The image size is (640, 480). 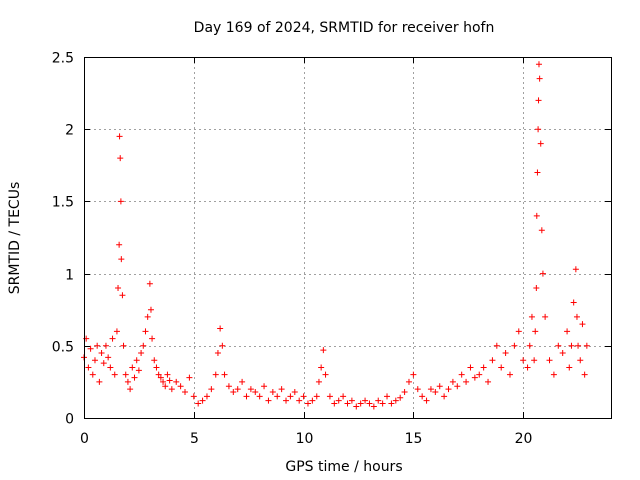 What do you see at coordinates (69, 420) in the screenshot?
I see `y-tick-label: 0` at bounding box center [69, 420].